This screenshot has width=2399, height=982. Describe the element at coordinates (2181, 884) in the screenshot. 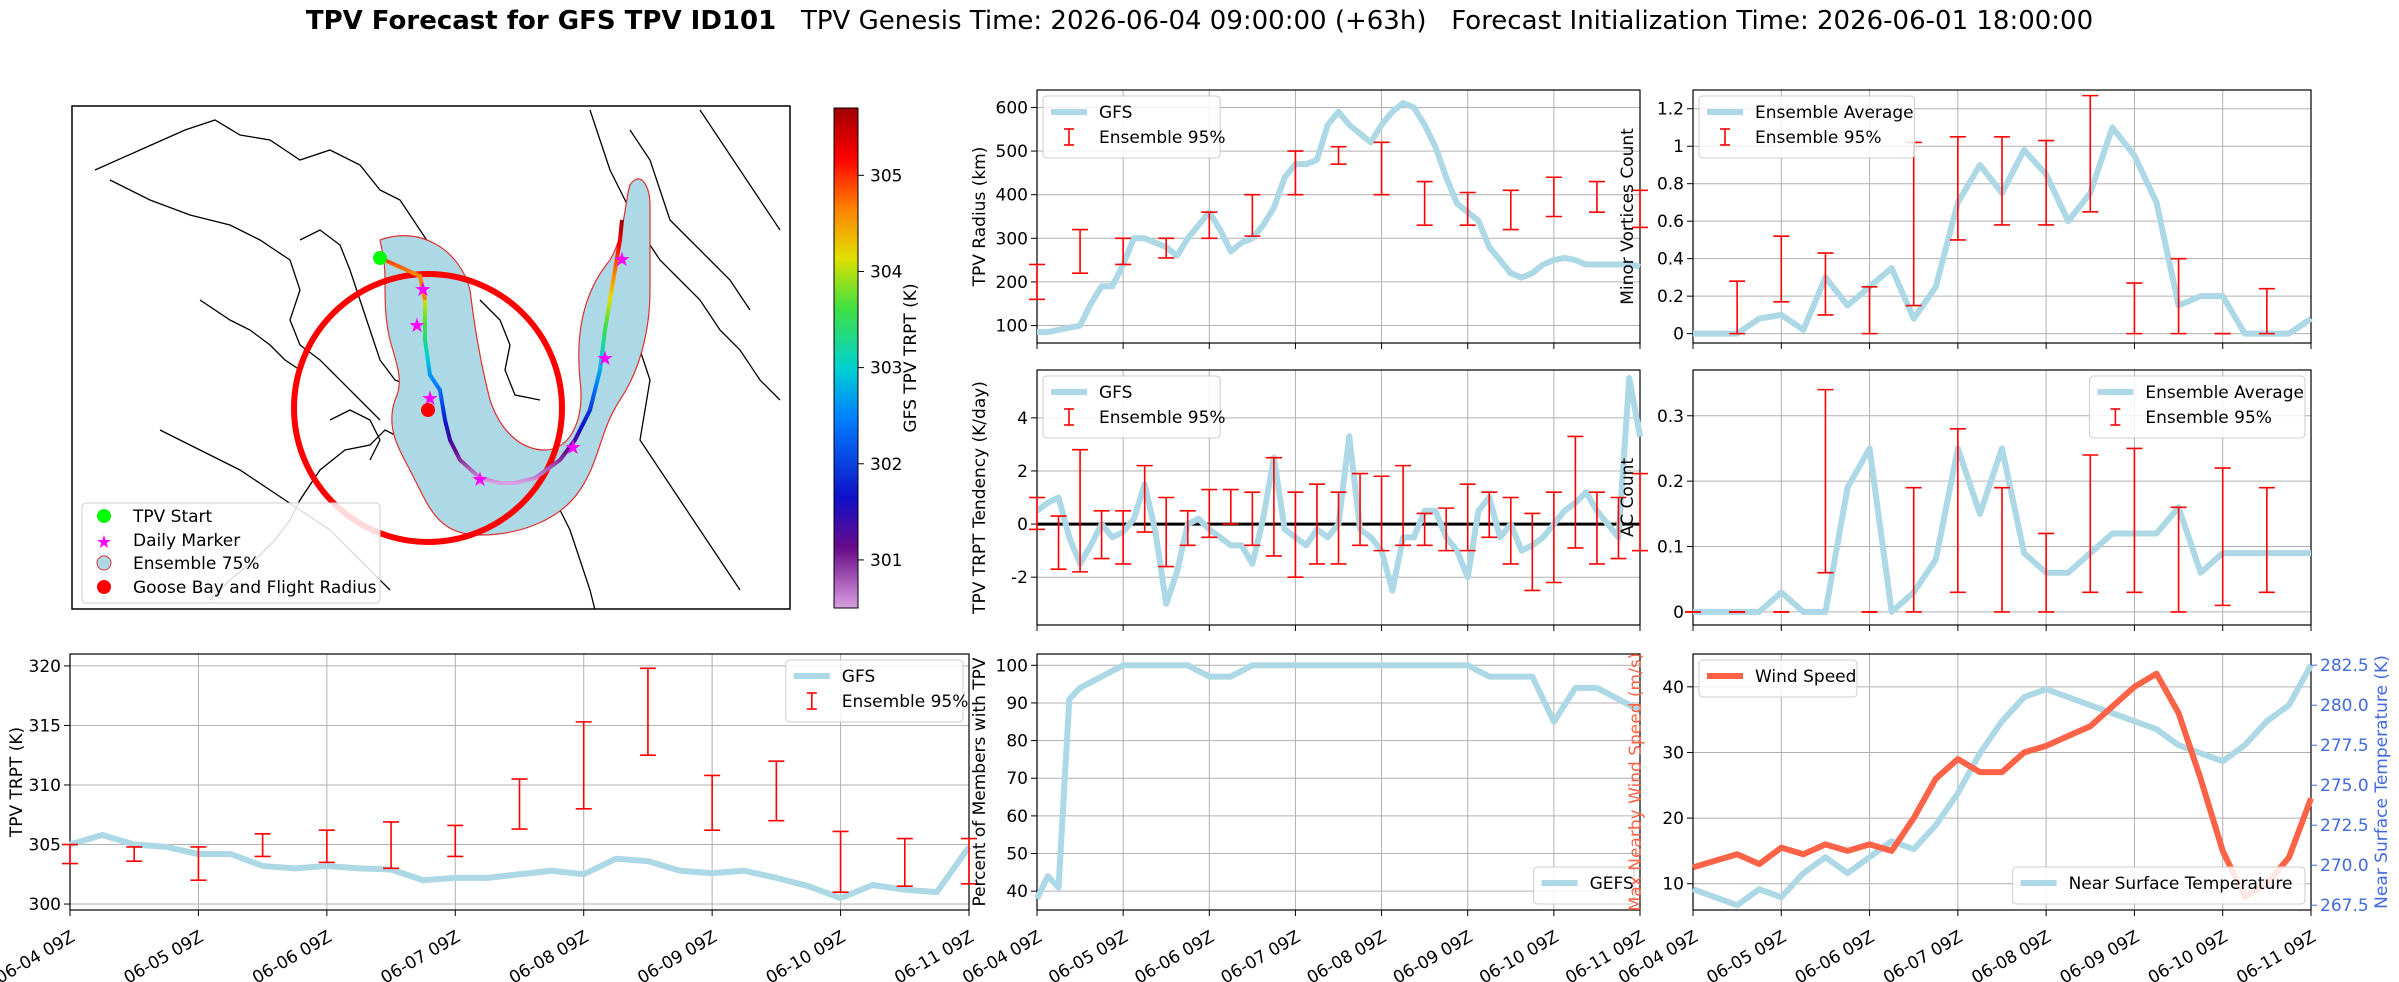

I see `legend-label: Near Surface Temperature` at that location.